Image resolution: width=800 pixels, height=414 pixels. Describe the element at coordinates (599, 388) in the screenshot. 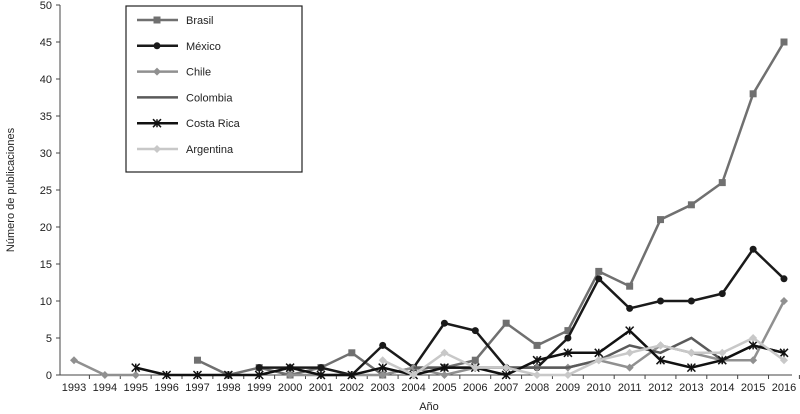

I see `x-tick-label: 2010` at that location.